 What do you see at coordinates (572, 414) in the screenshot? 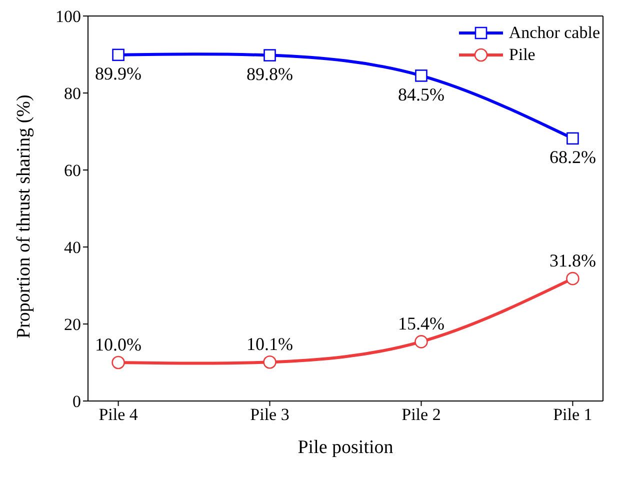
I see `x-tick-label: Pile 1` at bounding box center [572, 414].